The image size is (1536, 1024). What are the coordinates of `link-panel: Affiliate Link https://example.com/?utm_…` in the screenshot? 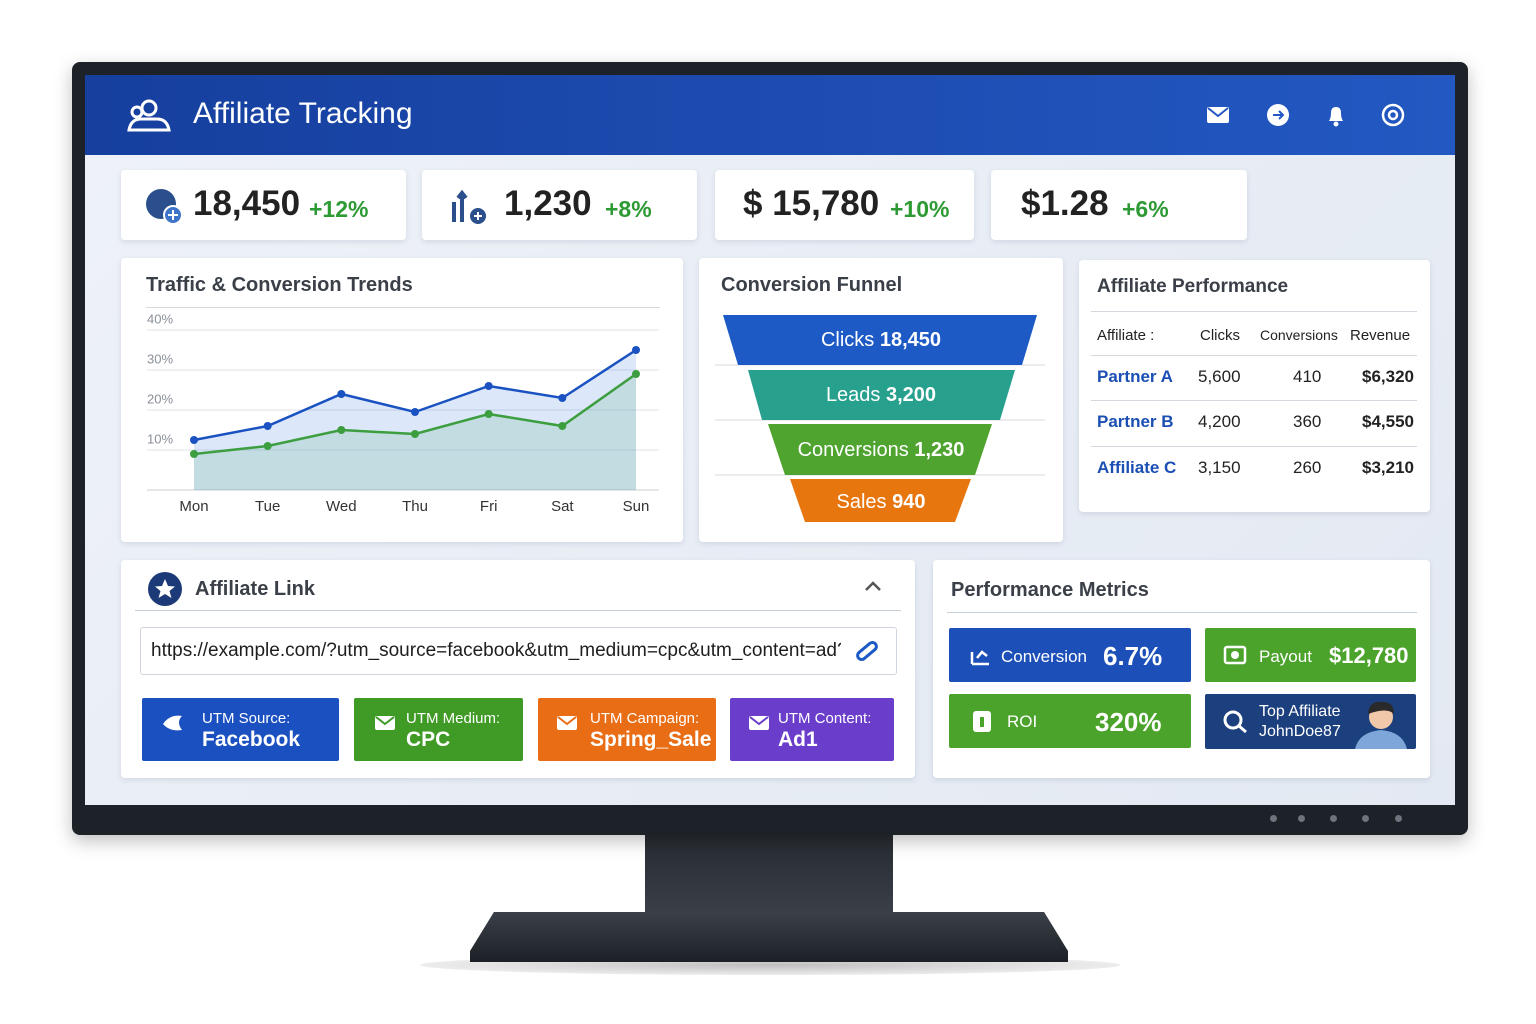 It's located at (518, 669).